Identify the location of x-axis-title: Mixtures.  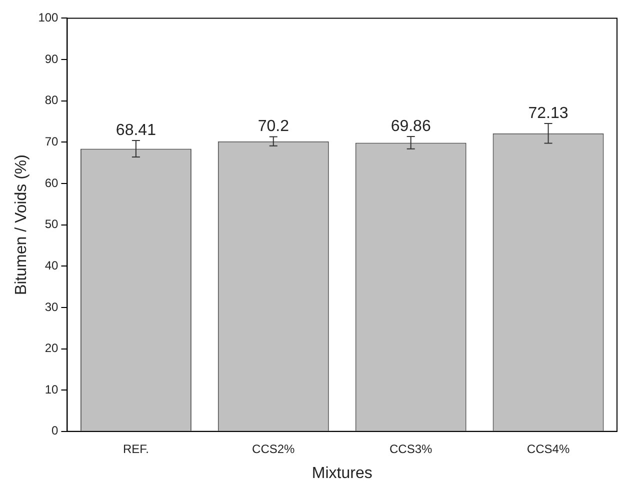
(342, 473).